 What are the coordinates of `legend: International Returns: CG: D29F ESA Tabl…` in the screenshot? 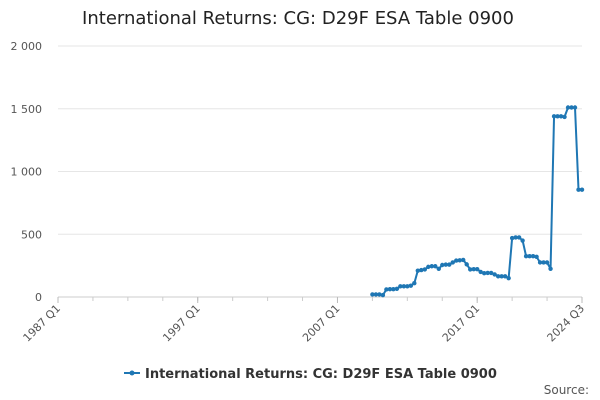 It's located at (310, 374).